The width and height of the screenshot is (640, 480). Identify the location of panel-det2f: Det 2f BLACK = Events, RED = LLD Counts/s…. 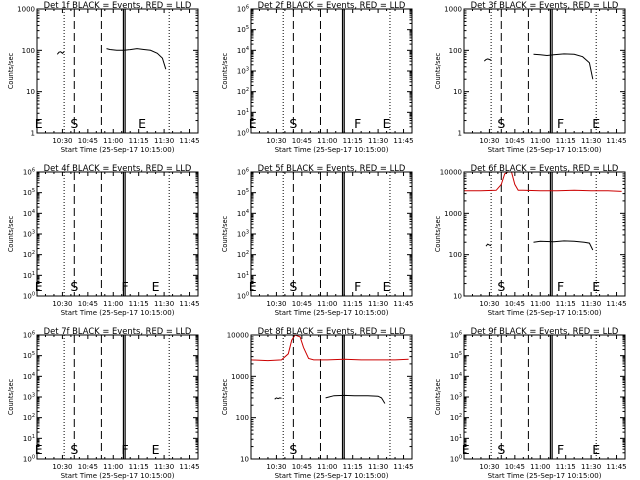
(317, 77).